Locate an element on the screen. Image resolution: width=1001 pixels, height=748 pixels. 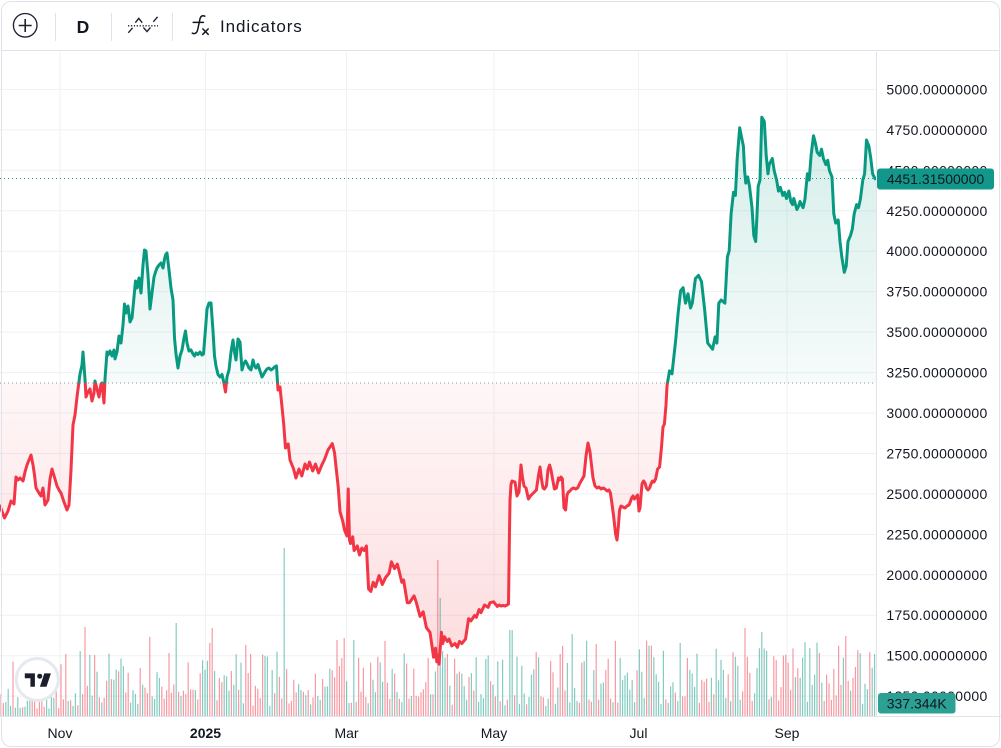
svg-text: Mar is located at coordinates (346, 733).